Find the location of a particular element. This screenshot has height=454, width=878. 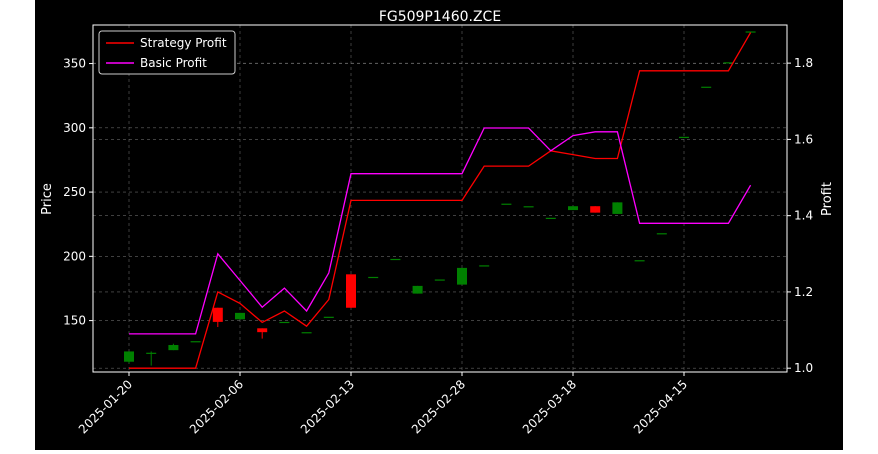

left-y-axis: 150 200 250 300 350 is located at coordinates (78, 192).